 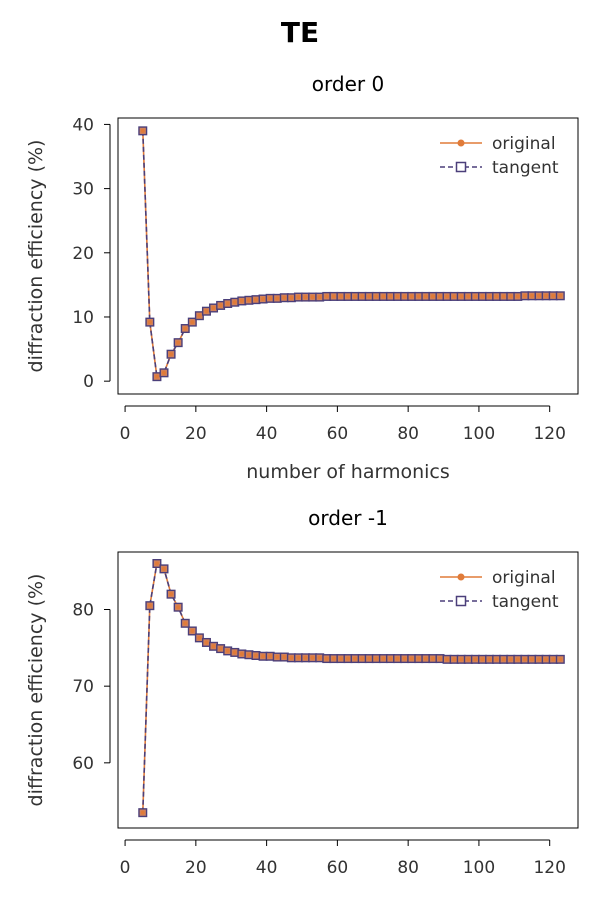 I want to click on y-tick-label: 70, so click(x=83, y=687).